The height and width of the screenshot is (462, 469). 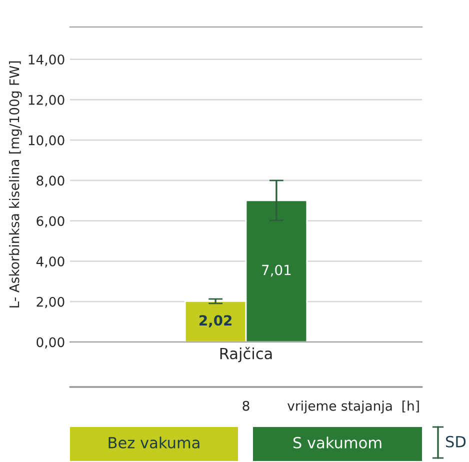 I want to click on text: SD, so click(x=456, y=442).